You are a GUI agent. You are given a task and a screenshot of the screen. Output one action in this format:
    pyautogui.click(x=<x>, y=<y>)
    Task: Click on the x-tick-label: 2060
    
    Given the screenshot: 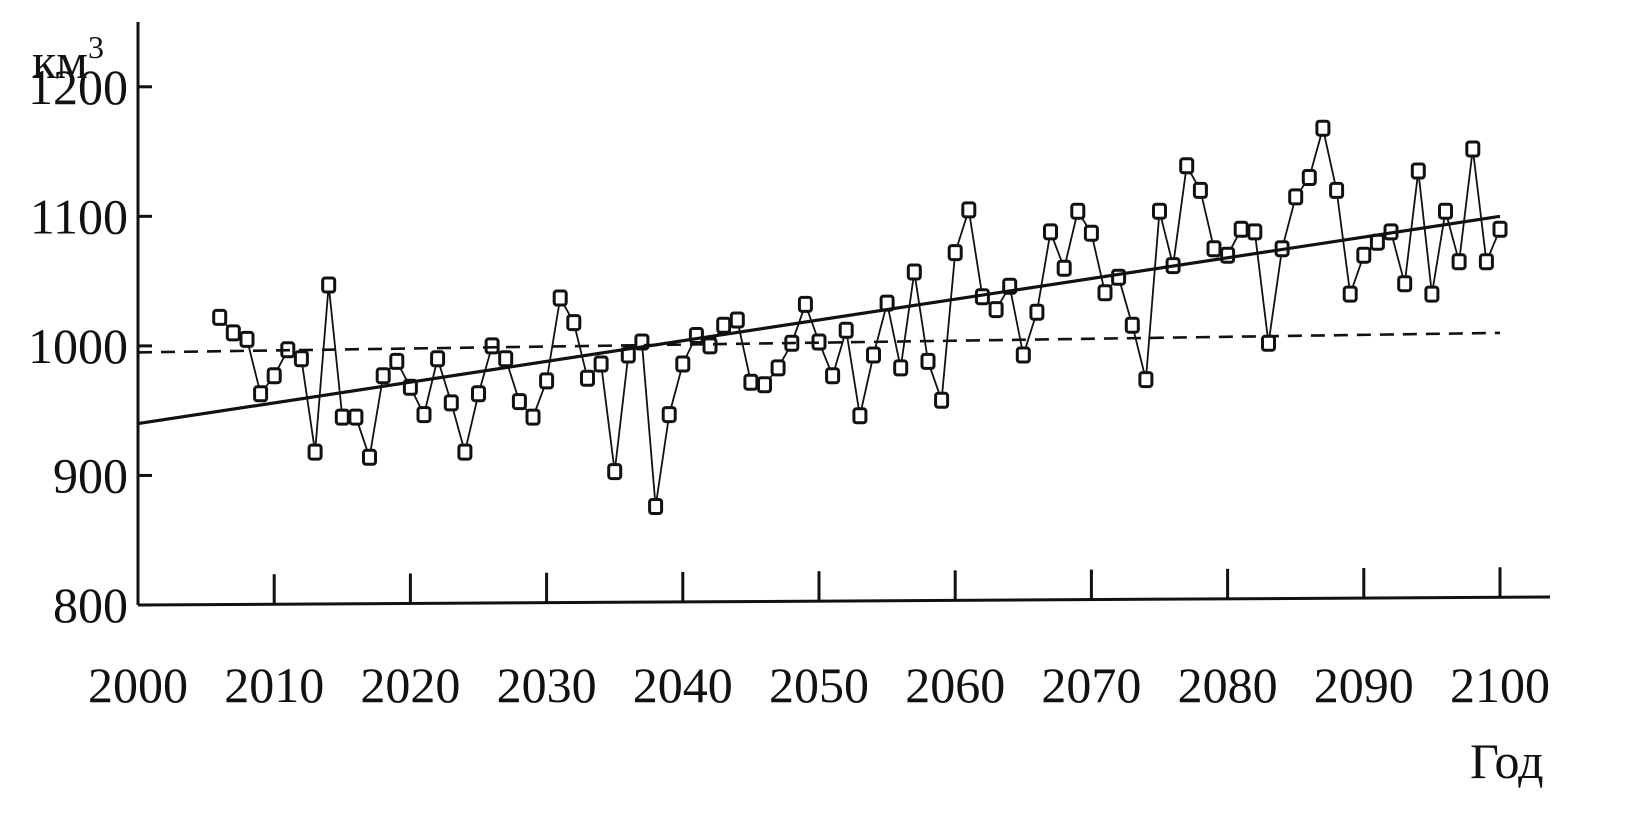 What is the action you would take?
    pyautogui.click(x=955, y=685)
    